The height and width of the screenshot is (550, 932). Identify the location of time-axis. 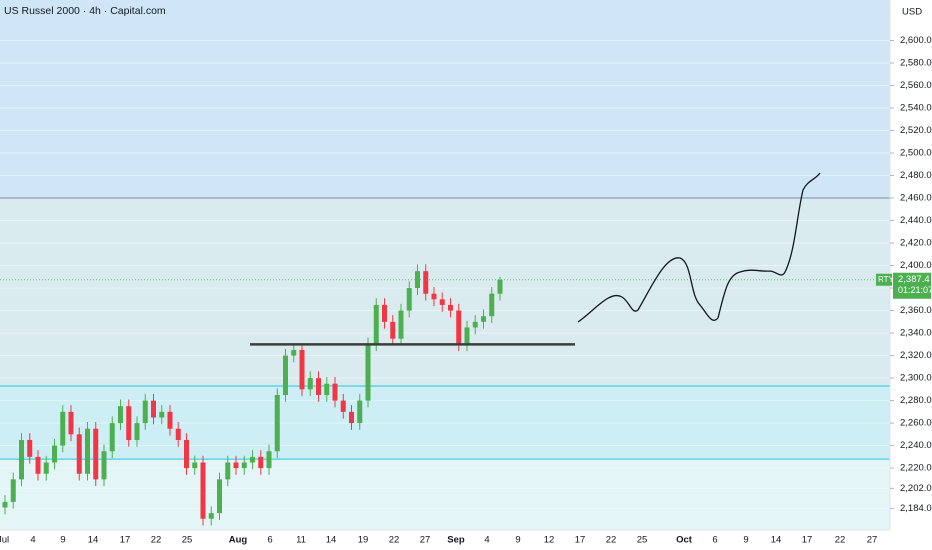
(445, 540).